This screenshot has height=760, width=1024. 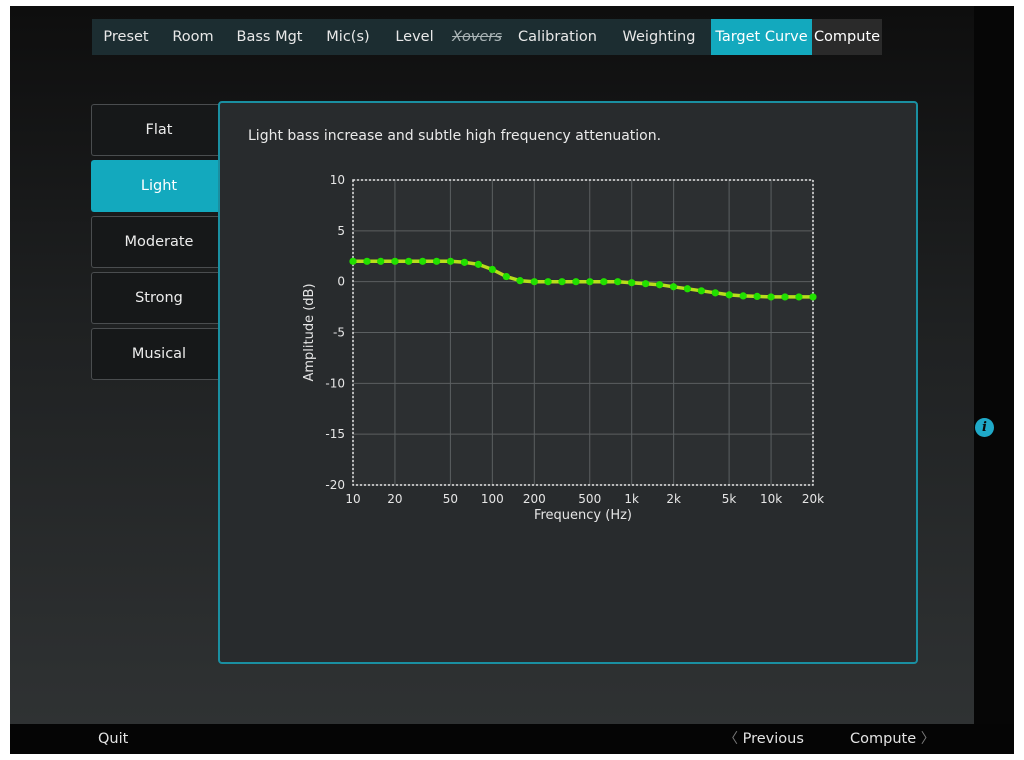 What do you see at coordinates (341, 282) in the screenshot?
I see `y-tick-label: 0` at bounding box center [341, 282].